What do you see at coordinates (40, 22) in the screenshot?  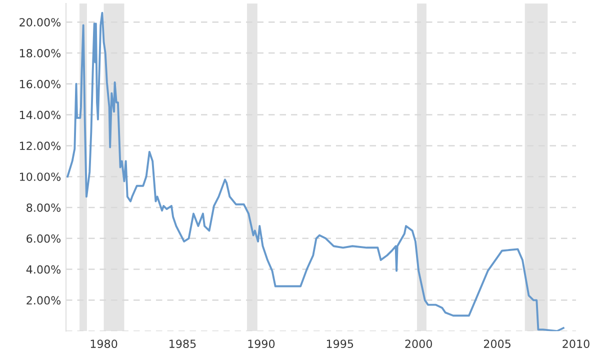 I see `y-tick-label: 20.00%` at bounding box center [40, 22].